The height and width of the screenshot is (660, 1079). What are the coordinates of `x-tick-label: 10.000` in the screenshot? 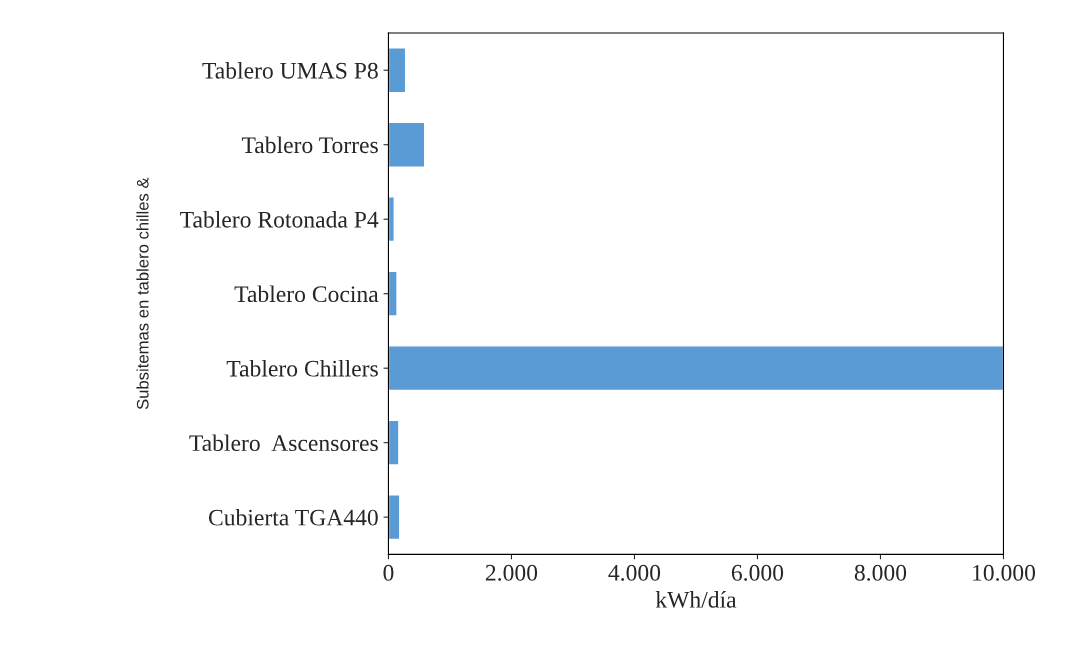 It's located at (1004, 572).